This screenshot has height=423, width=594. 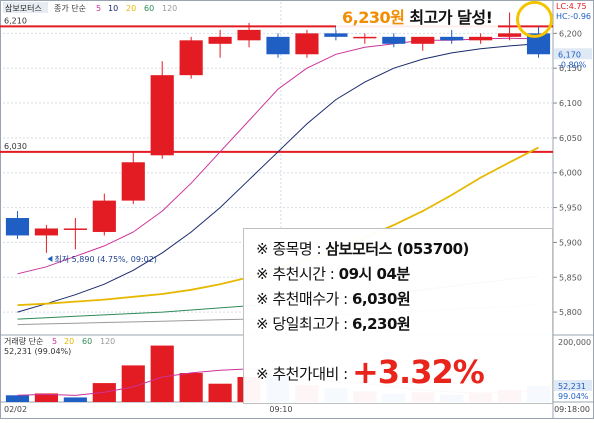 I want to click on volume-value-box, so click(x=573, y=385).